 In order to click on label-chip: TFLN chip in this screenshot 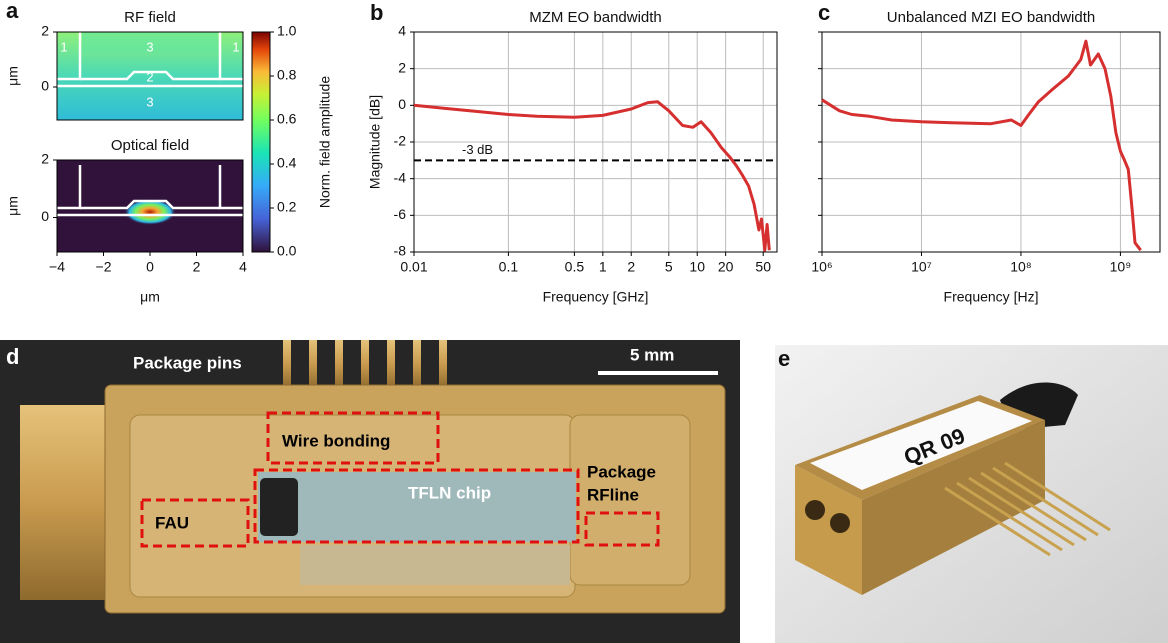, I will do `click(449, 492)`.